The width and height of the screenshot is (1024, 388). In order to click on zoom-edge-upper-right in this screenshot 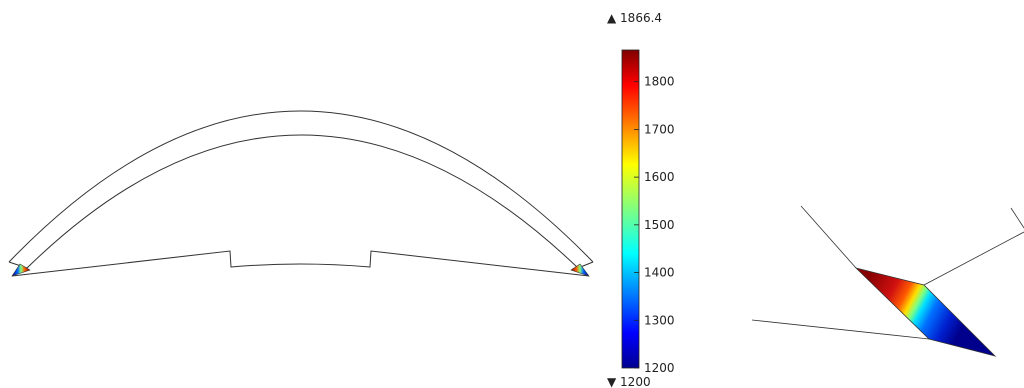, I will do `click(973, 258)`.